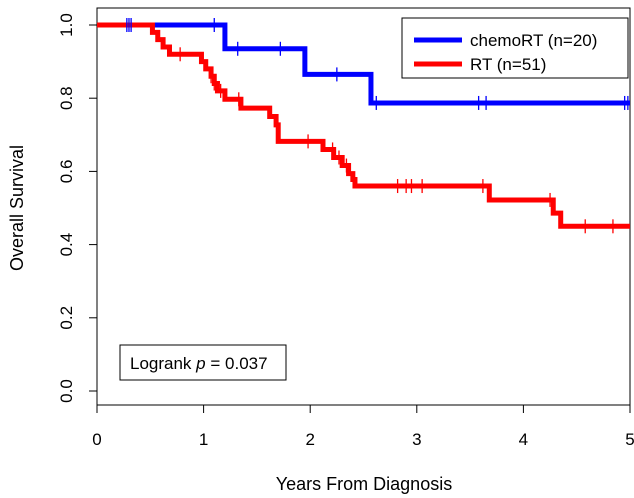 This screenshot has height=498, width=634. What do you see at coordinates (364, 484) in the screenshot?
I see `x-axis-label: Years From Diagnosis` at bounding box center [364, 484].